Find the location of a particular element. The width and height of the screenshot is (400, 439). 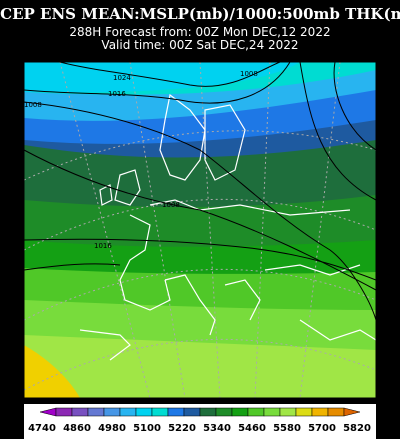

colorbar-label: 5100 is located at coordinates (147, 428).